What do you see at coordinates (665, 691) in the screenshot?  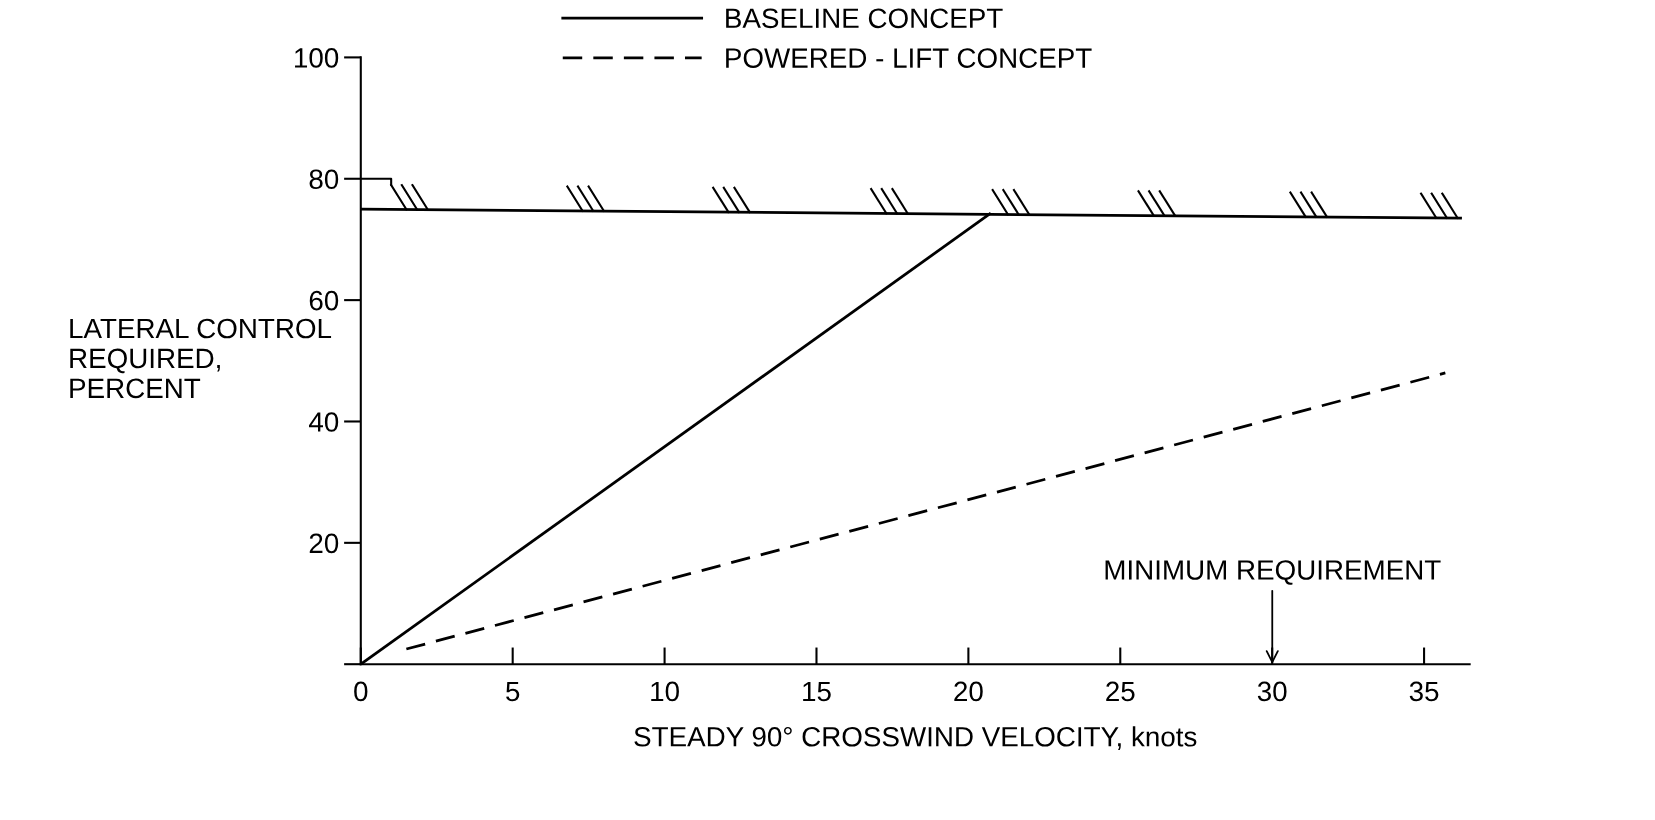 I see `x-tick-label: 10` at bounding box center [665, 691].